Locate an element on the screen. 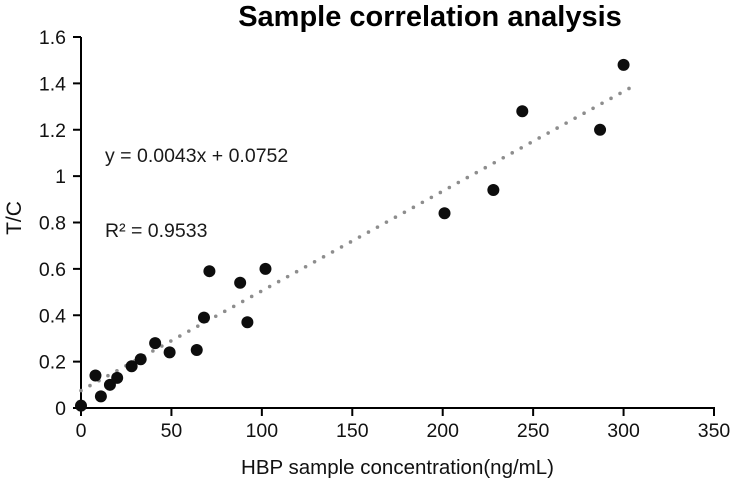 This screenshot has height=491, width=735. x-tick-label: 300 is located at coordinates (623, 431).